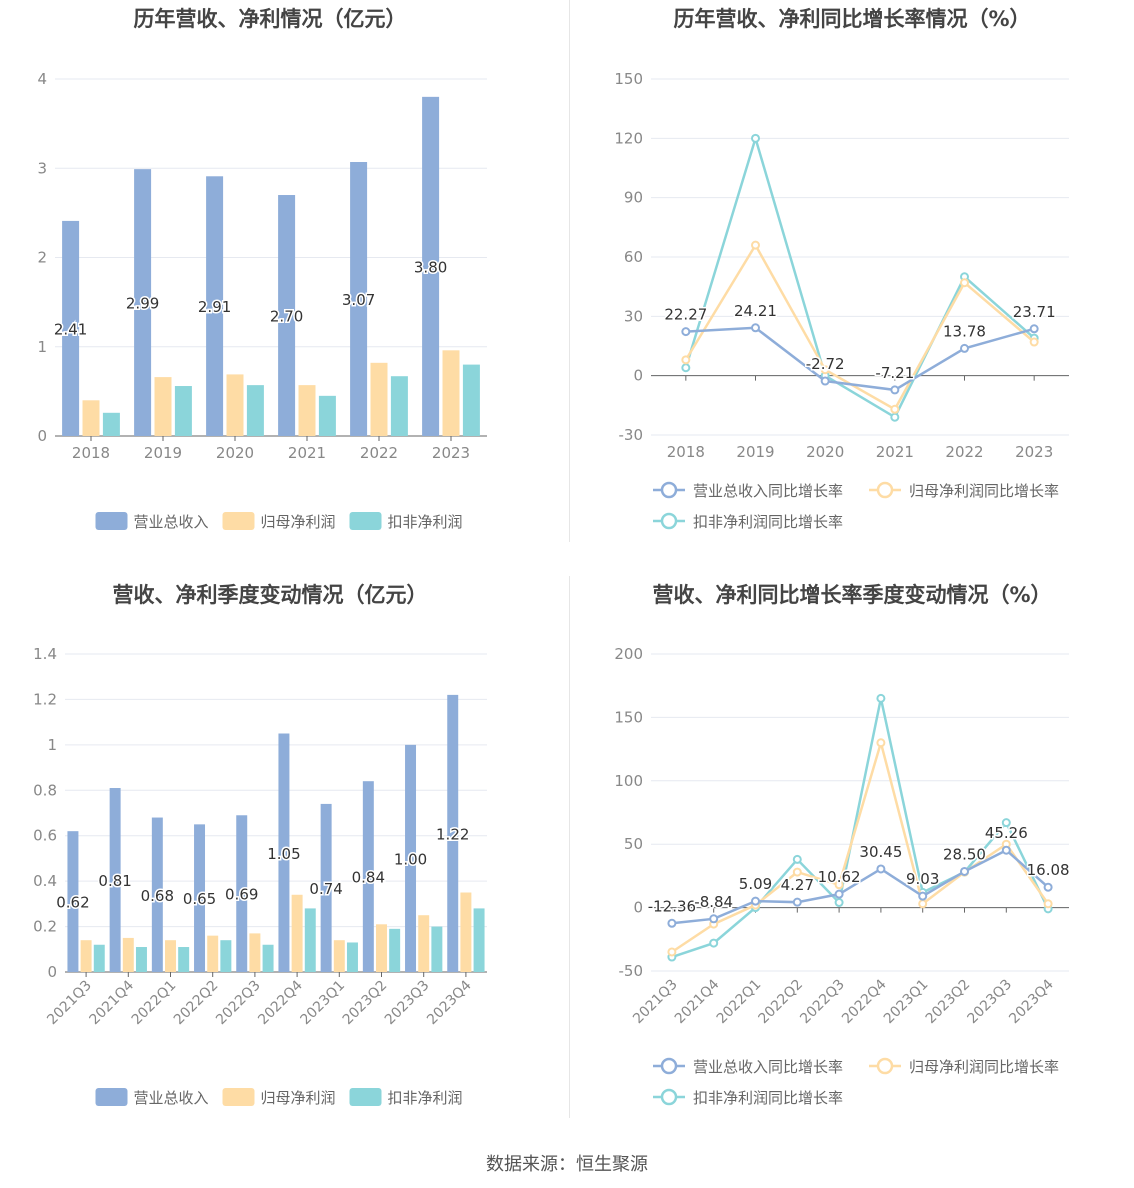 This screenshot has height=1188, width=1134. I want to click on data-label: 0.68, so click(157, 896).